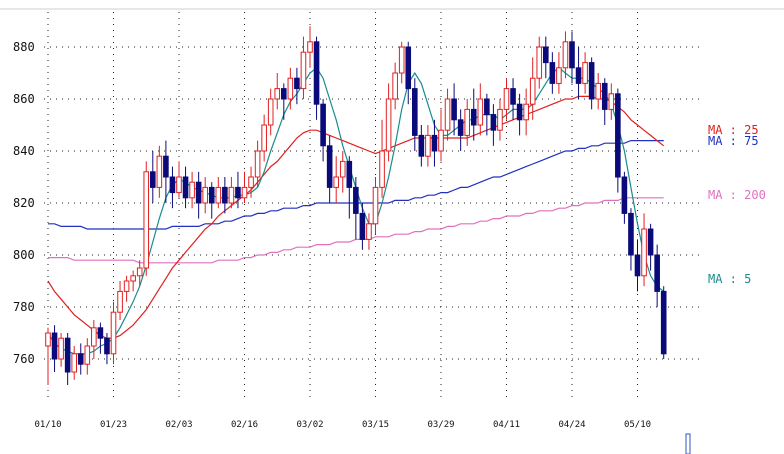  What do you see at coordinates (737, 195) in the screenshot?
I see `ma200-label: MA : 200` at bounding box center [737, 195].